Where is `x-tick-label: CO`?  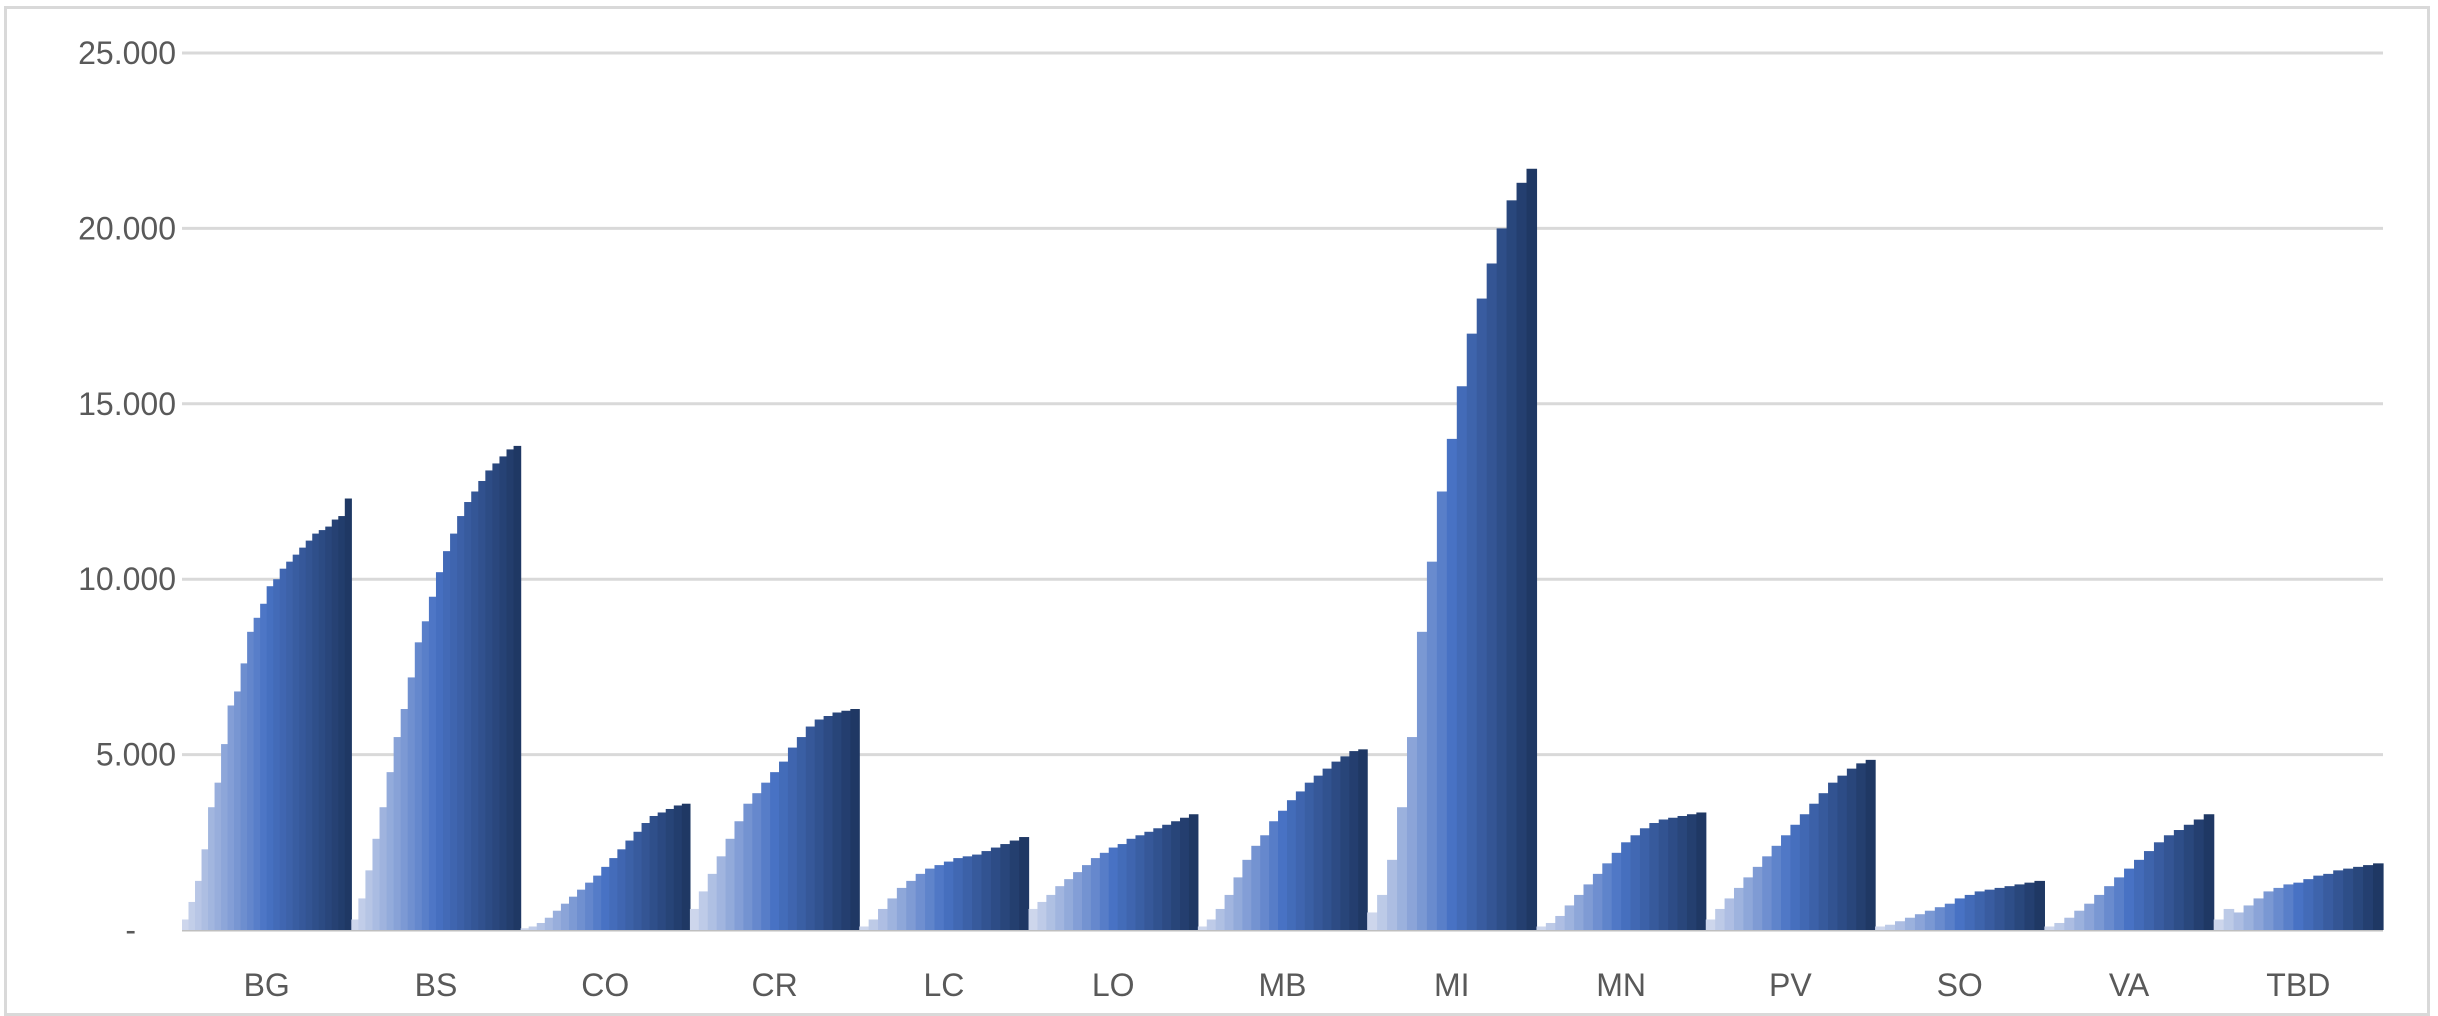
x-tick-label: CO is located at coordinates (605, 985).